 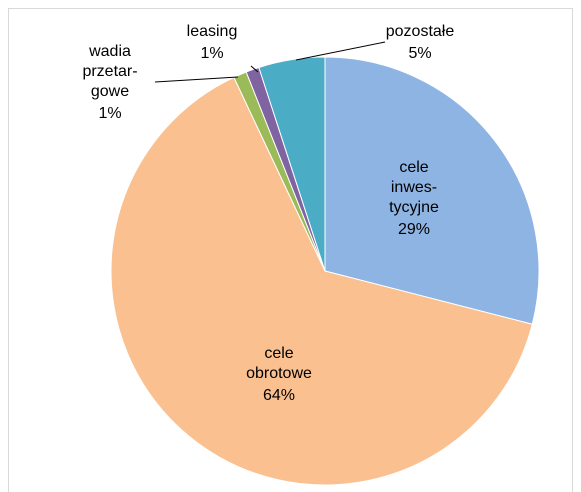 I want to click on slice-value-label: 5%, so click(x=419, y=53).